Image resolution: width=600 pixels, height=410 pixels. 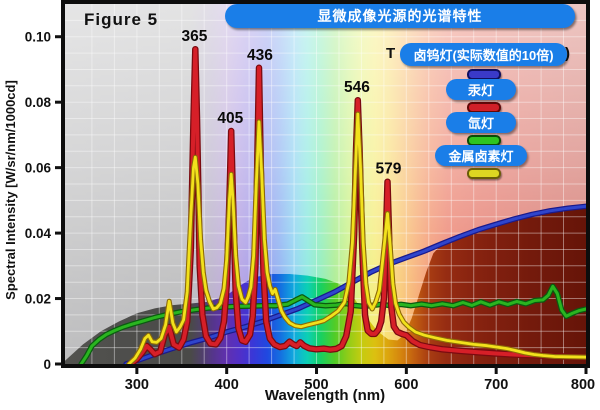 What do you see at coordinates (567, 53) in the screenshot?
I see `legend-text-artifact-paren: )` at bounding box center [567, 53].